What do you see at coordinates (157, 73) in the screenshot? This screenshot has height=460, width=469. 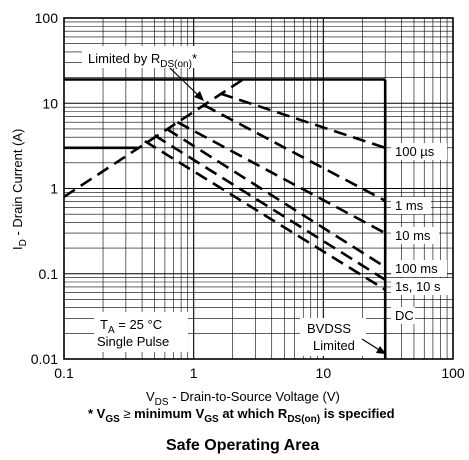 I see `rds-limit-annotation: Limited by RDS(on)*` at bounding box center [157, 73].